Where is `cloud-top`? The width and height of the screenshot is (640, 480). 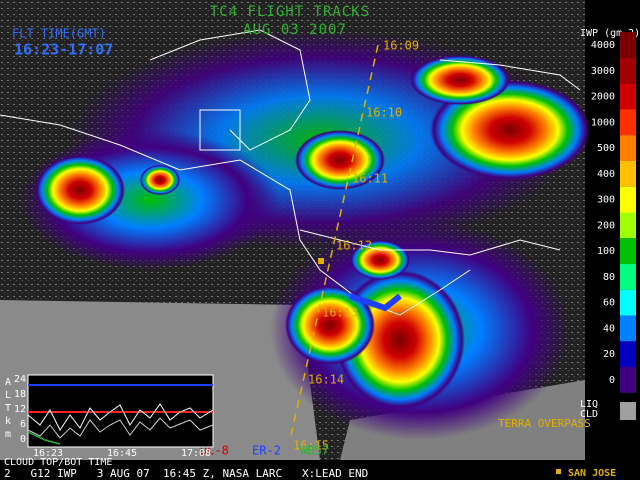 cloud-top is located at coordinates (120, 417).